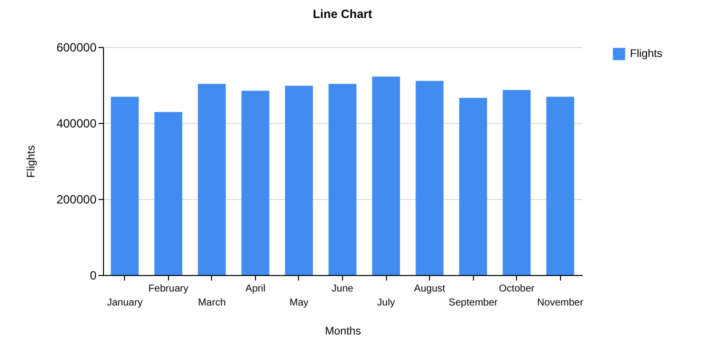 The height and width of the screenshot is (339, 701). Describe the element at coordinates (255, 289) in the screenshot. I see `x-tick-label: April` at that location.